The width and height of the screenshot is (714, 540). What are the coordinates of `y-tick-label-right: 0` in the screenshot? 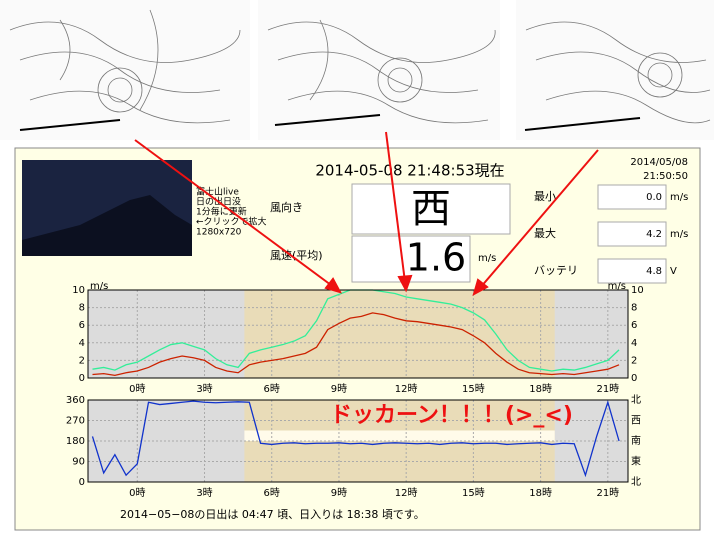 It's located at (634, 378).